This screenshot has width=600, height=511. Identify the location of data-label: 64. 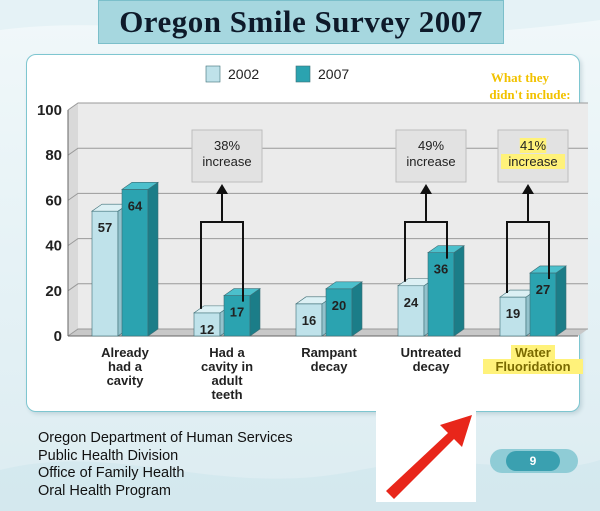
(135, 205).